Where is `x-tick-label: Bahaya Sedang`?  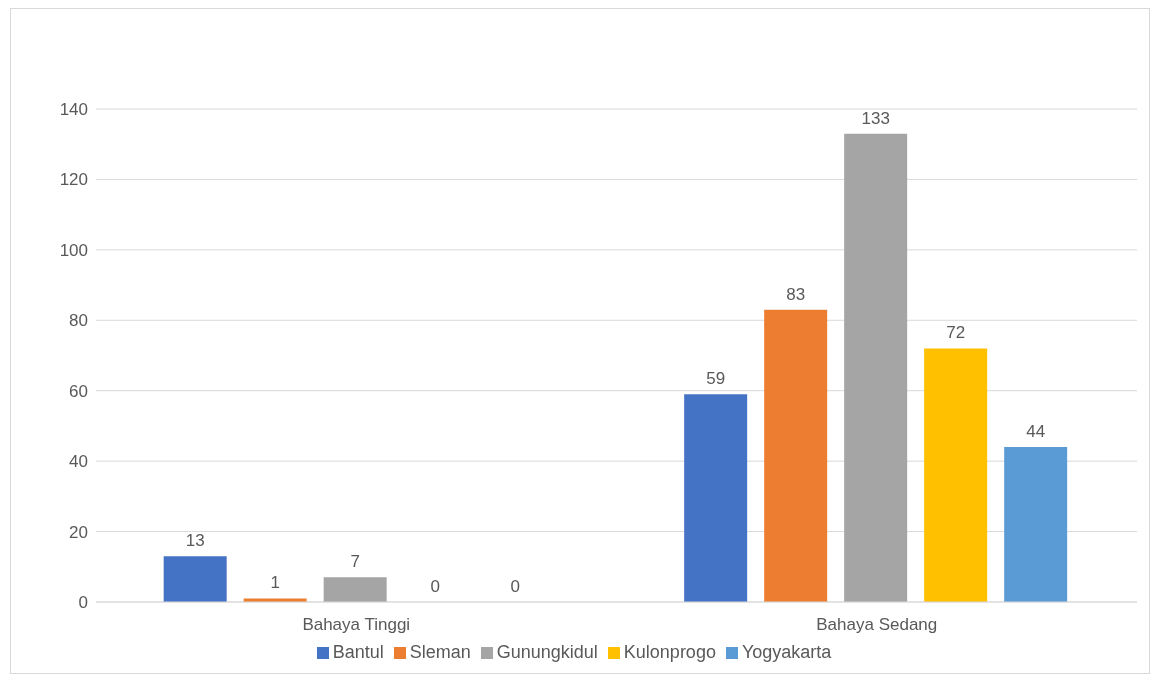
x-tick-label: Bahaya Sedang is located at coordinates (877, 625).